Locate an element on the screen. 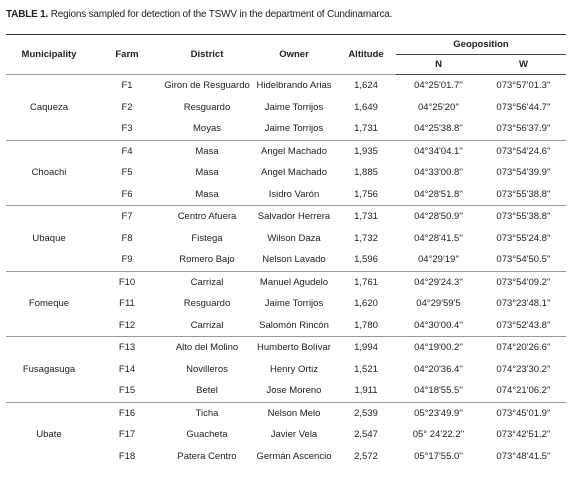  table-cell: Salomón Rincón is located at coordinates (294, 325).